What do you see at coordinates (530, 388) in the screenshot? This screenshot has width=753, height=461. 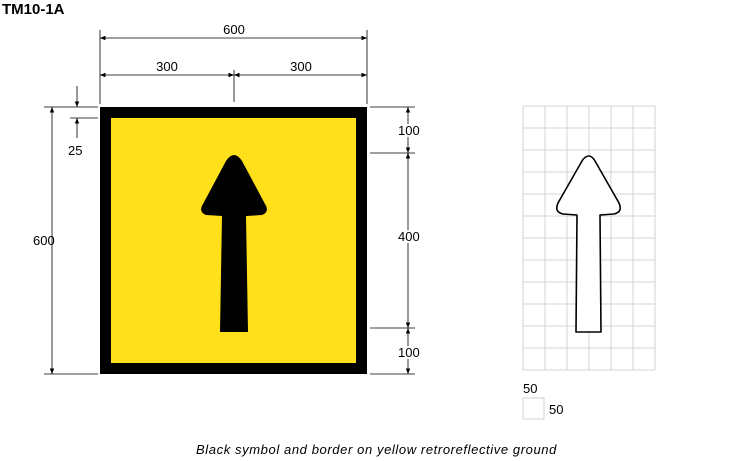 I see `grid-cell-height-label: 50` at bounding box center [530, 388].